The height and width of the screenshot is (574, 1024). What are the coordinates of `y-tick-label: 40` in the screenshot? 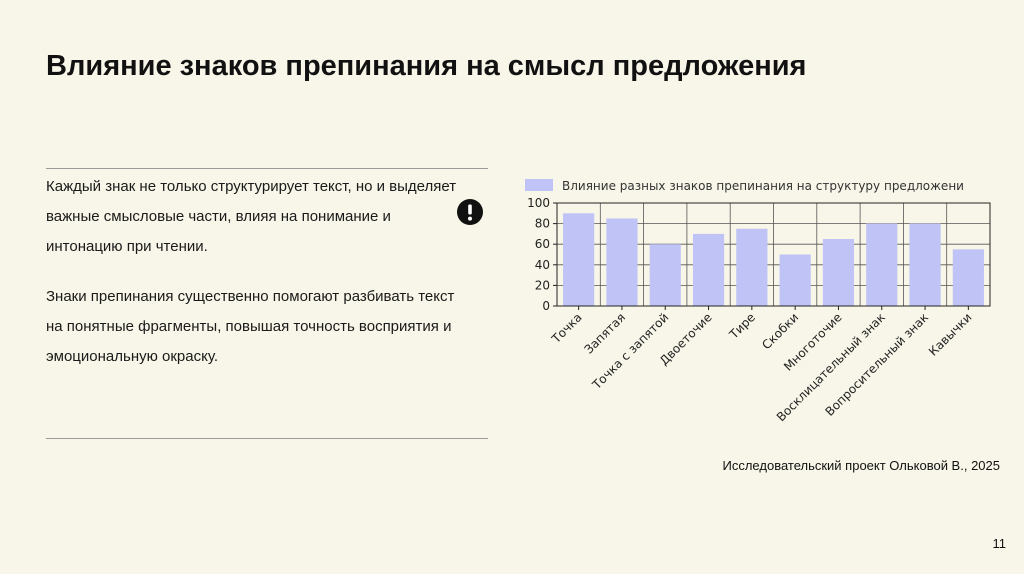 It's located at (542, 265).